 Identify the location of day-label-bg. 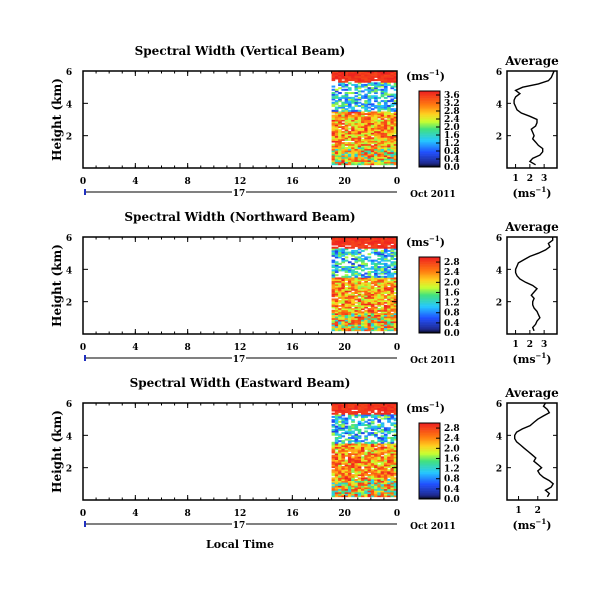
(239, 358).